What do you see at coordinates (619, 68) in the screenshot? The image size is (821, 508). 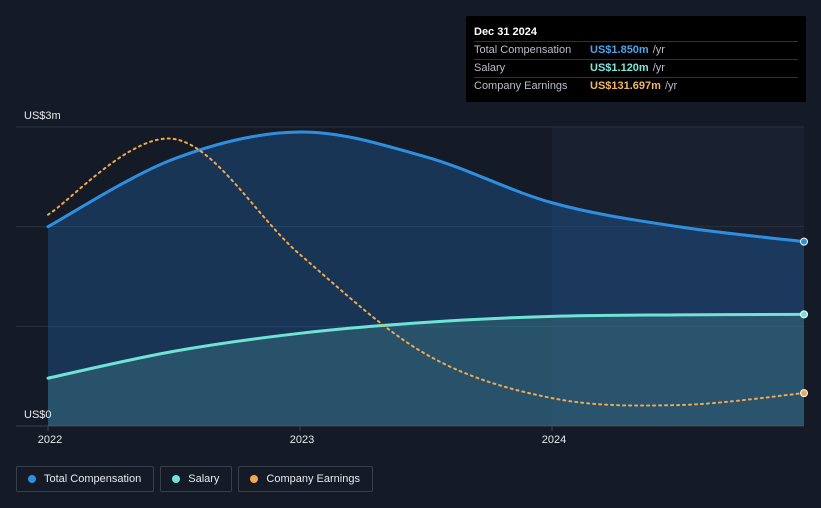 I see `tooltip-value: US$1.120m` at bounding box center [619, 68].